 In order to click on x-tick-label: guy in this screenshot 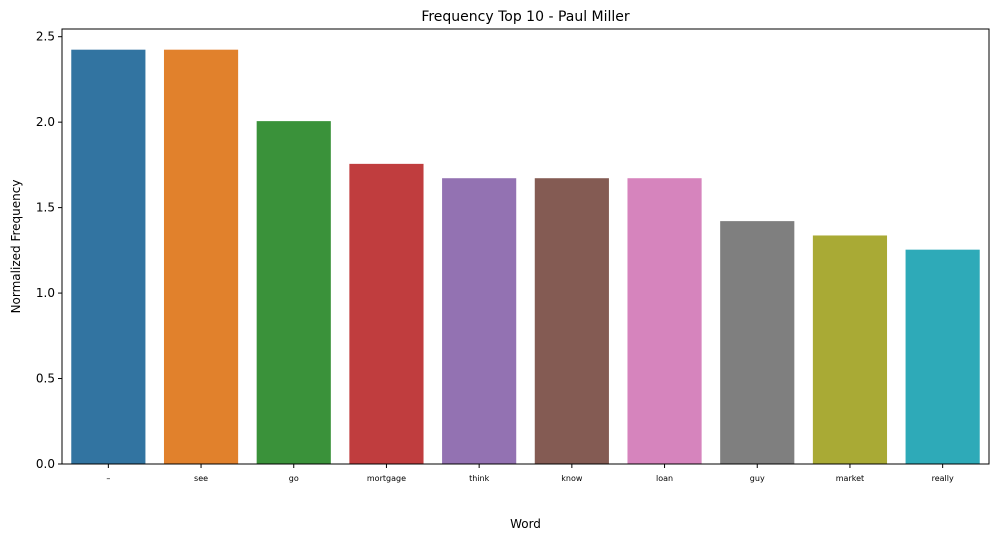, I will do `click(757, 478)`.